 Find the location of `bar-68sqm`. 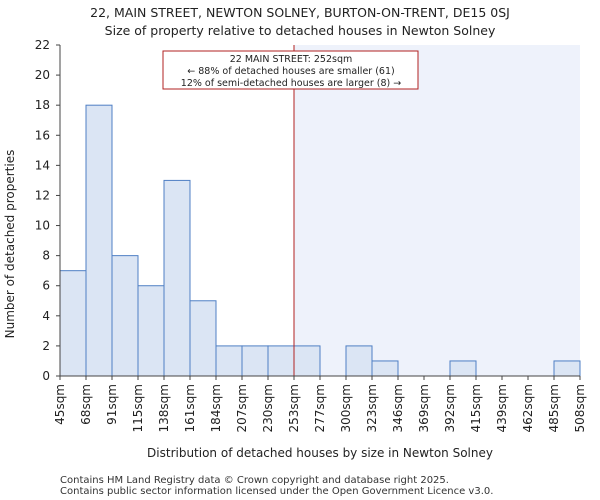

bar-68sqm is located at coordinates (99, 240).